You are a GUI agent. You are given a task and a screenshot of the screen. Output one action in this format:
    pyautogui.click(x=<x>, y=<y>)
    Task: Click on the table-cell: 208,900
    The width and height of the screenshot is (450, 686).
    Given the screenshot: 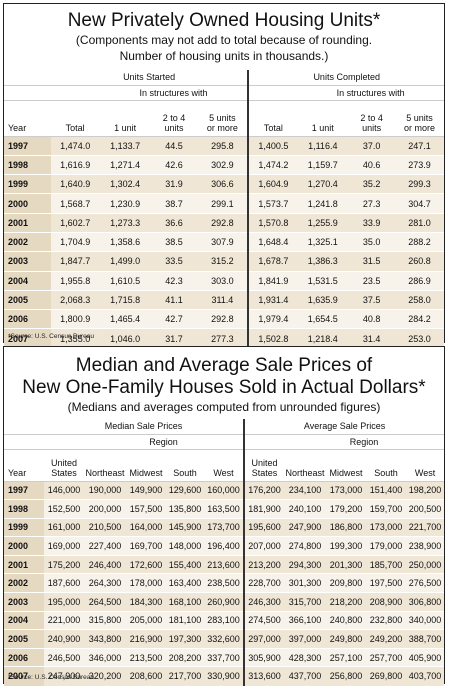 What is the action you would take?
    pyautogui.click(x=386, y=602)
    